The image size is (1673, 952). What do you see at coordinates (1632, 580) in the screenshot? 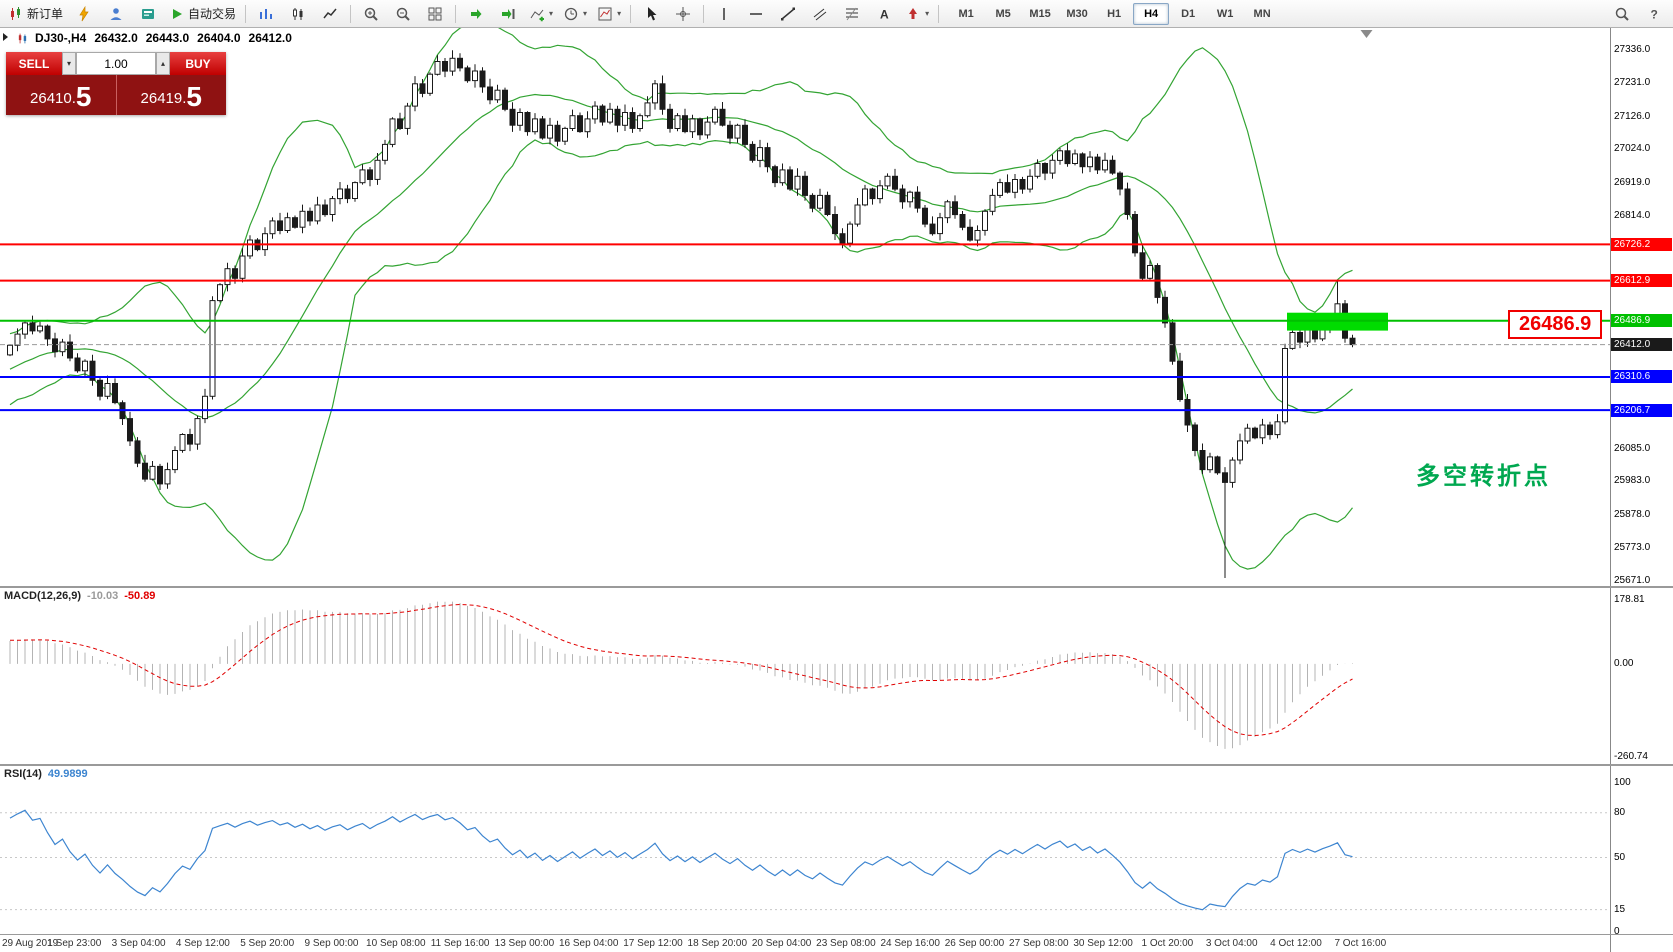
I see `price-axis-tick: 25671.0` at bounding box center [1632, 580].